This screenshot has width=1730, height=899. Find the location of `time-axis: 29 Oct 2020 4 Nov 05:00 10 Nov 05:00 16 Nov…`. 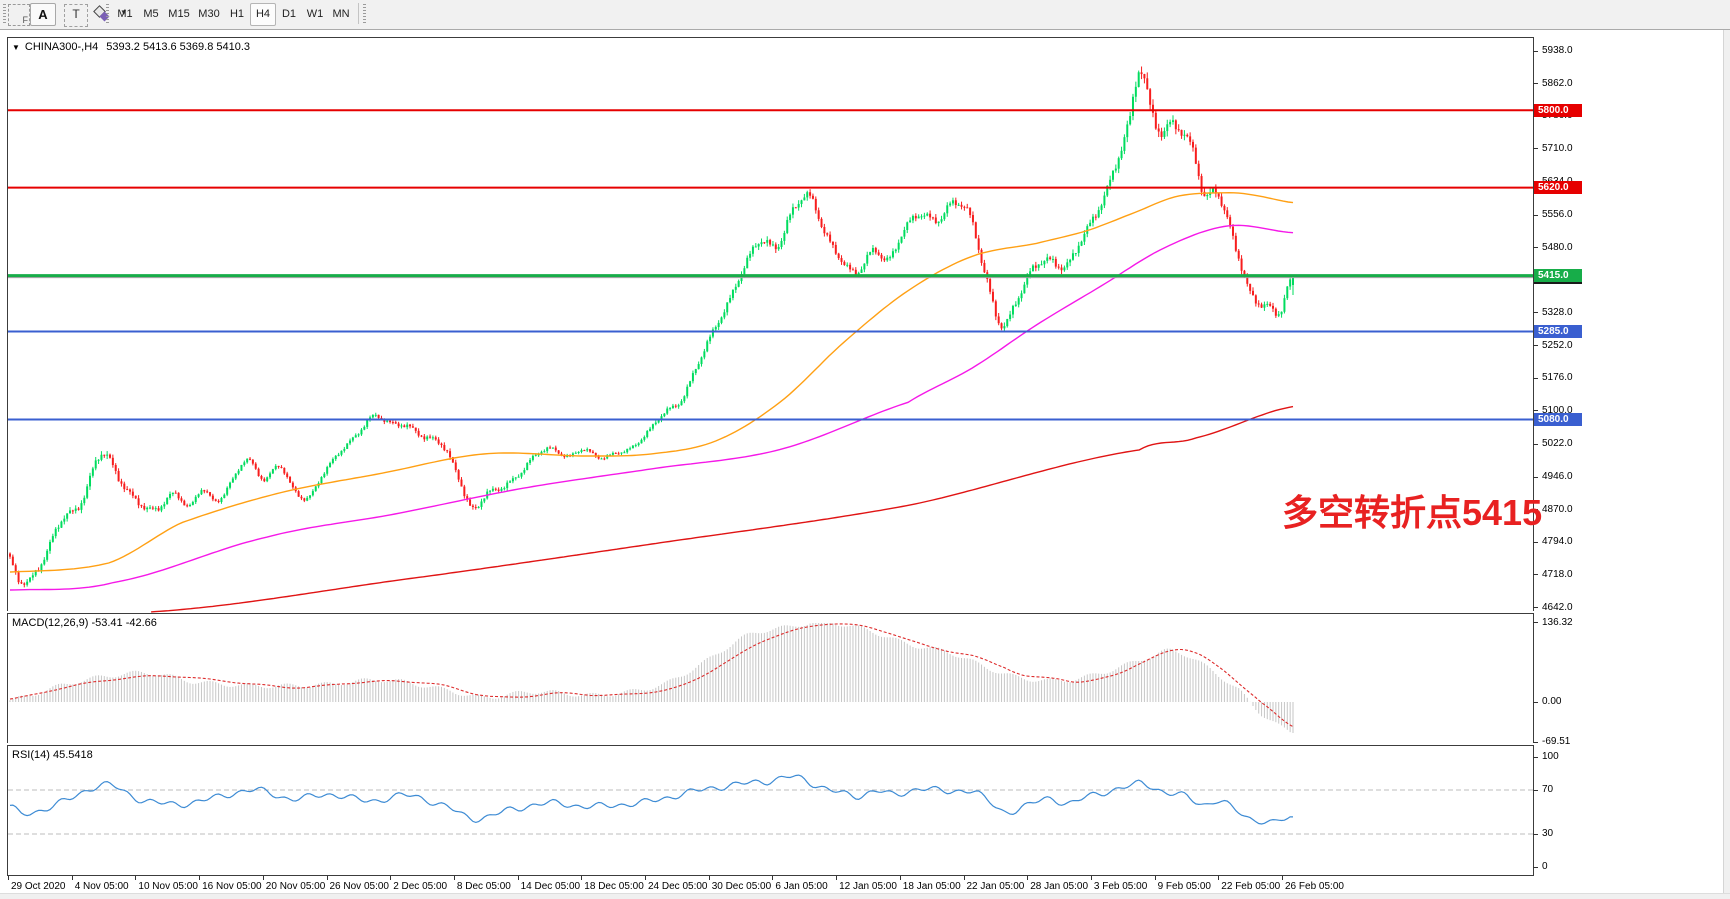

time-axis: 29 Oct 2020 4 Nov 05:00 10 Nov 05:00 16 Nov… is located at coordinates (865, 887).